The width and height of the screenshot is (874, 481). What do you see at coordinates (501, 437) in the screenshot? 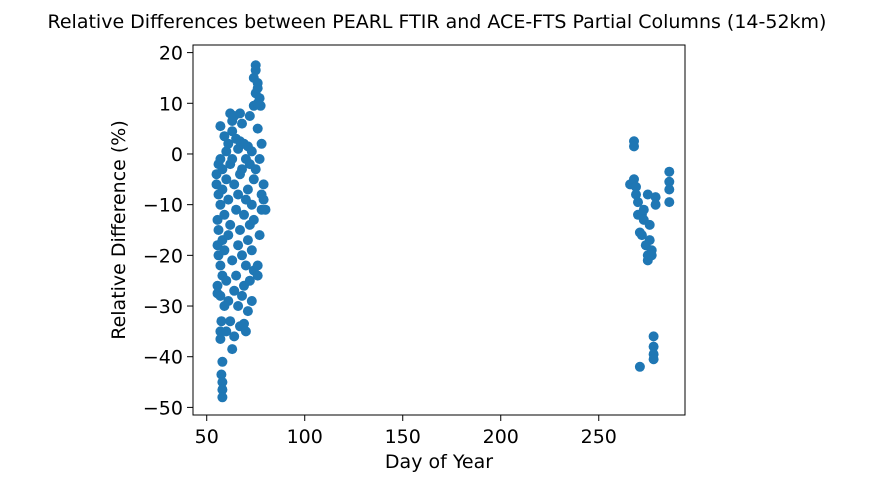
I see `x-tick-label: 200` at bounding box center [501, 437].